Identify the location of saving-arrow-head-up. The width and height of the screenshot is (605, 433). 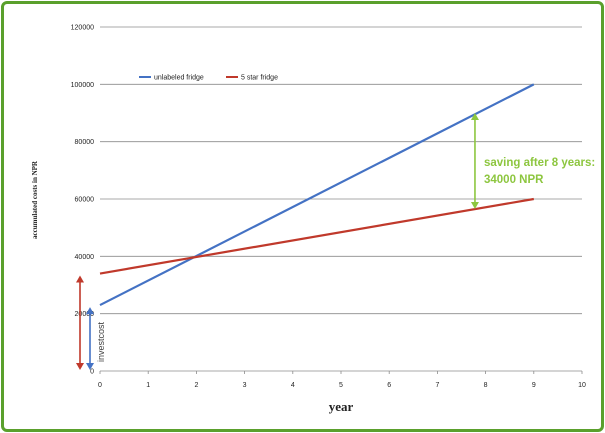
(474, 116).